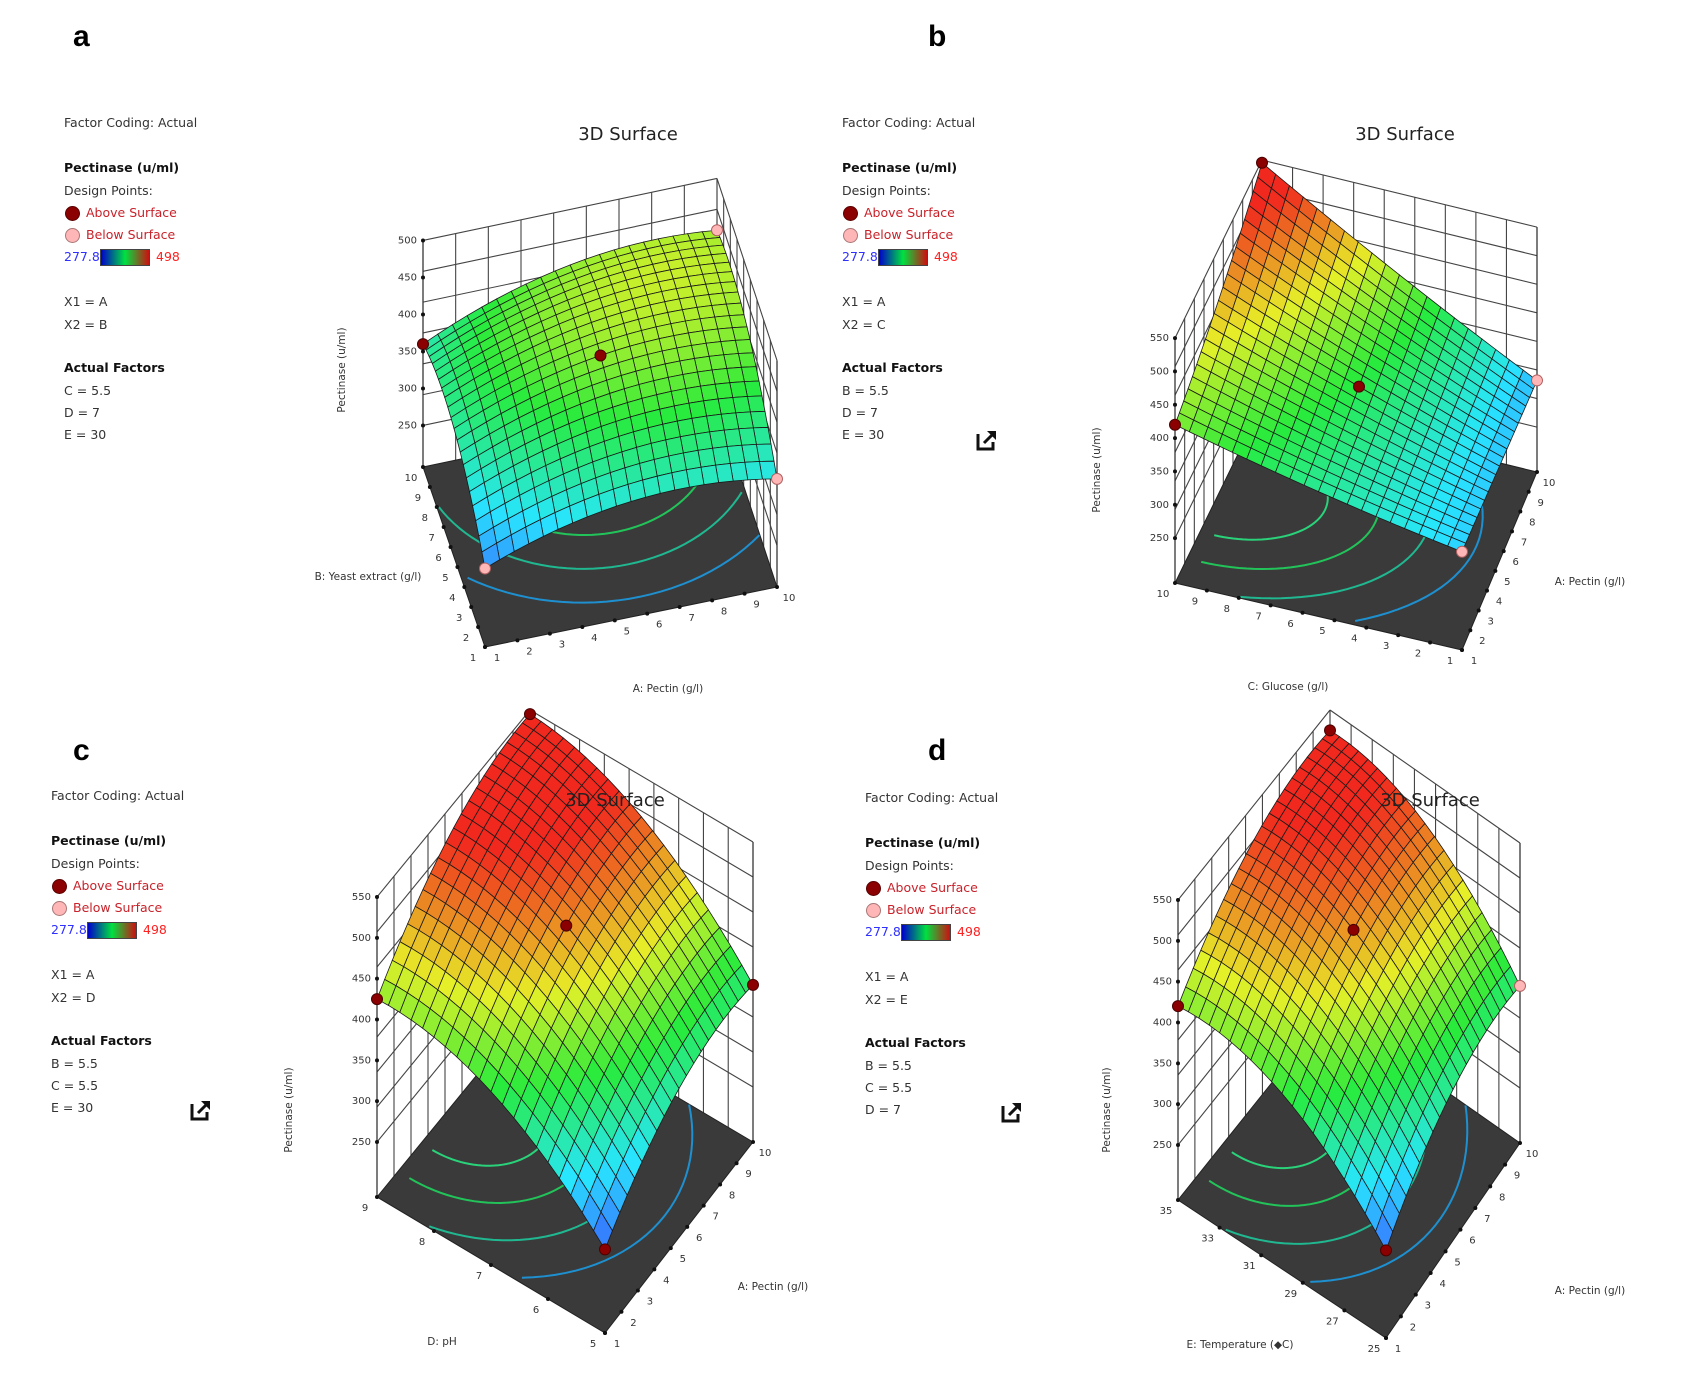  I want to click on response-surface, so click(1356, 357).